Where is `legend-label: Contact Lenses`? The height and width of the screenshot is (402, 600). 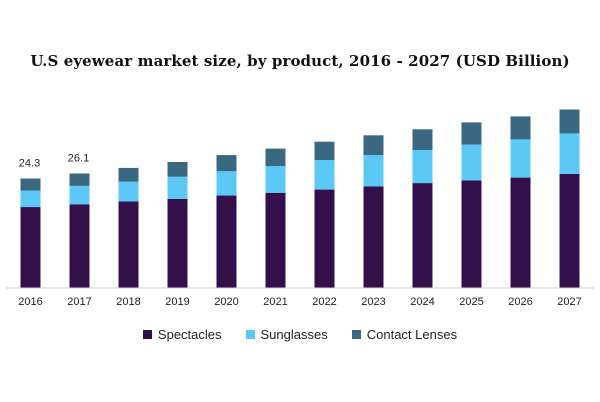
legend-label: Contact Lenses is located at coordinates (412, 334).